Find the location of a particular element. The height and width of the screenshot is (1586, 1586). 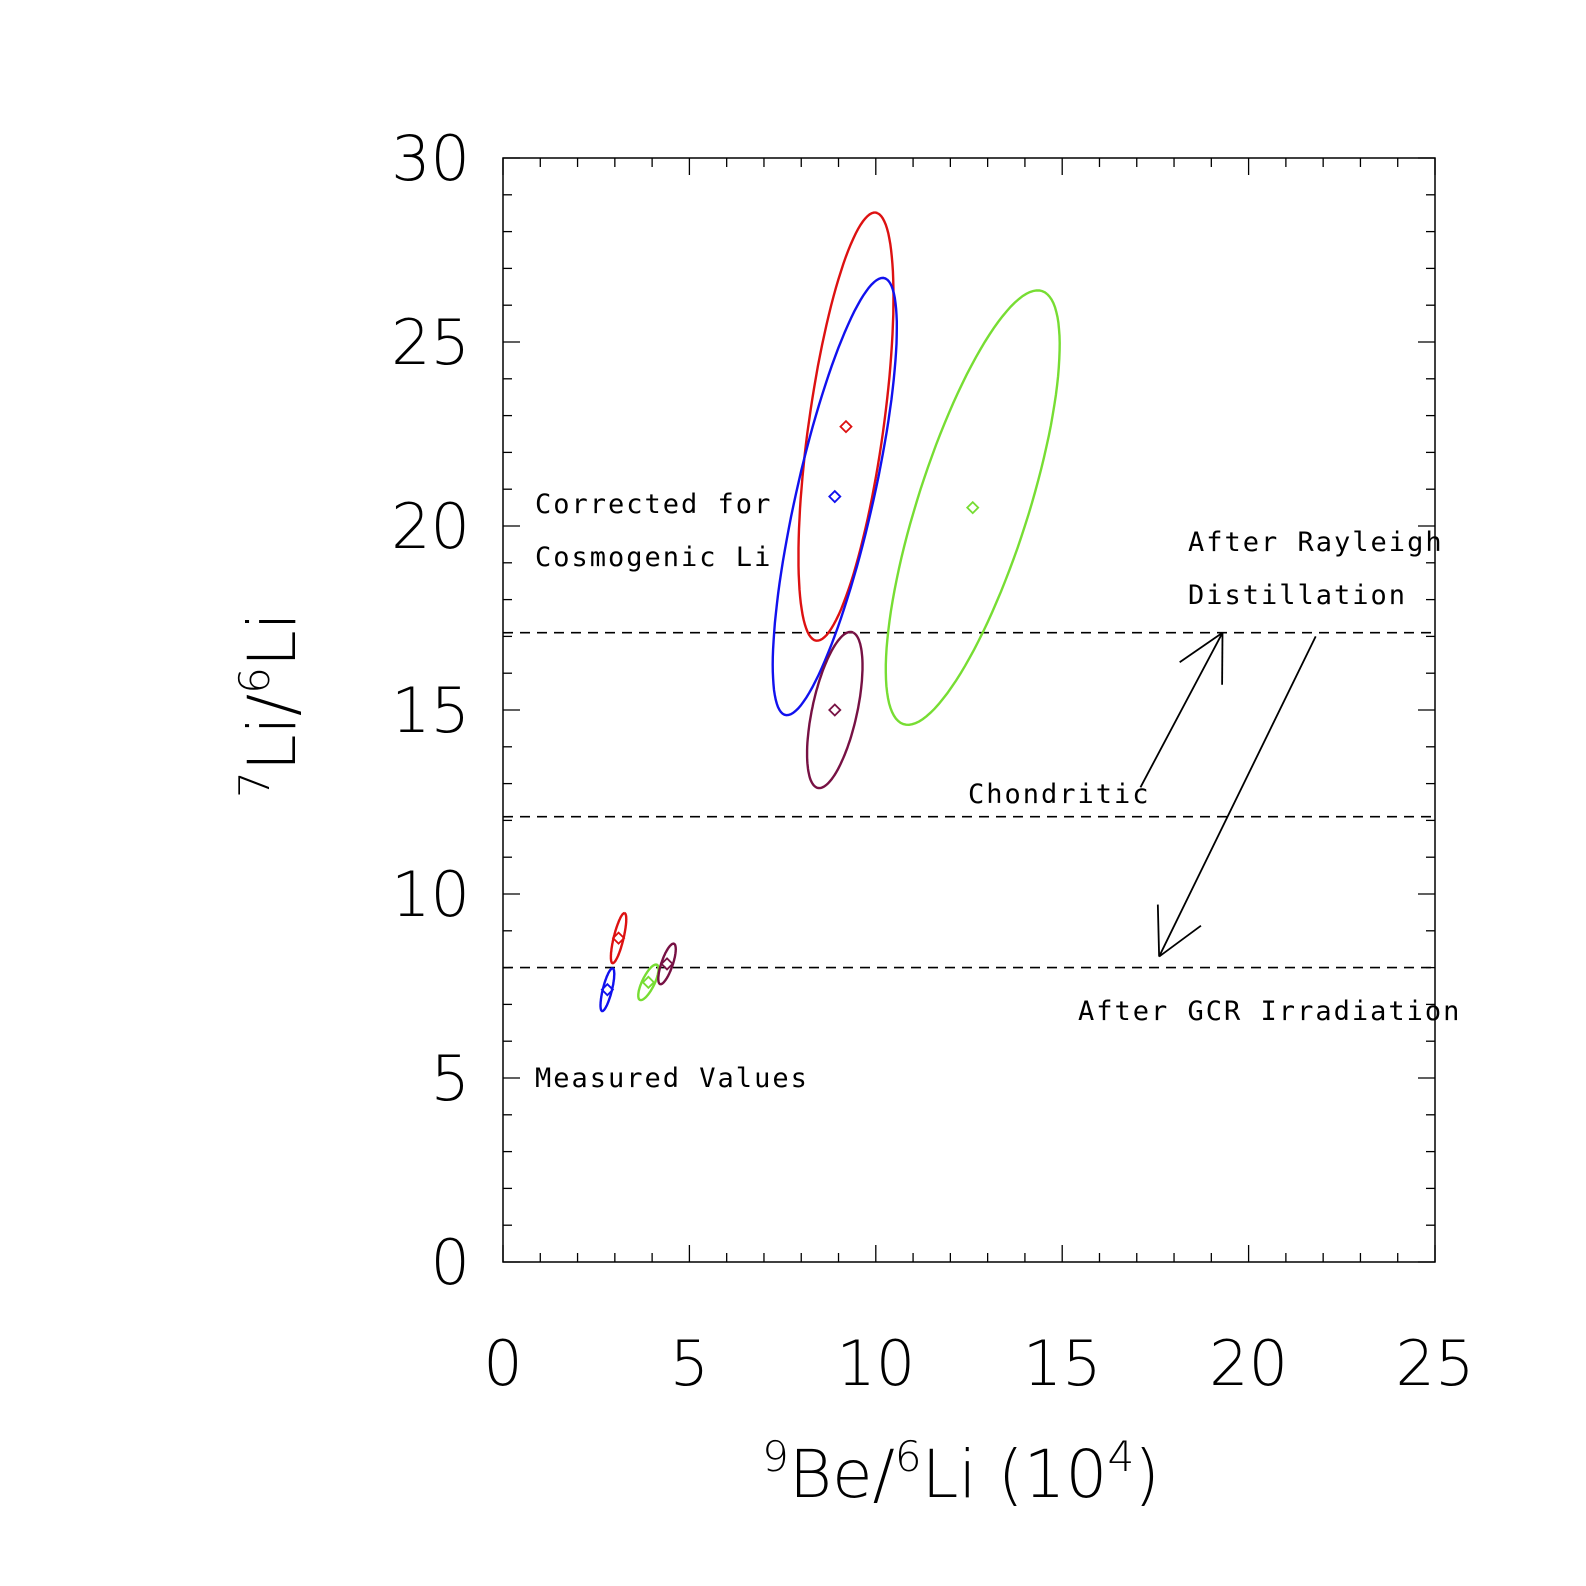

annotation-corrected-line2: Cosmogenic Li is located at coordinates (653, 557).